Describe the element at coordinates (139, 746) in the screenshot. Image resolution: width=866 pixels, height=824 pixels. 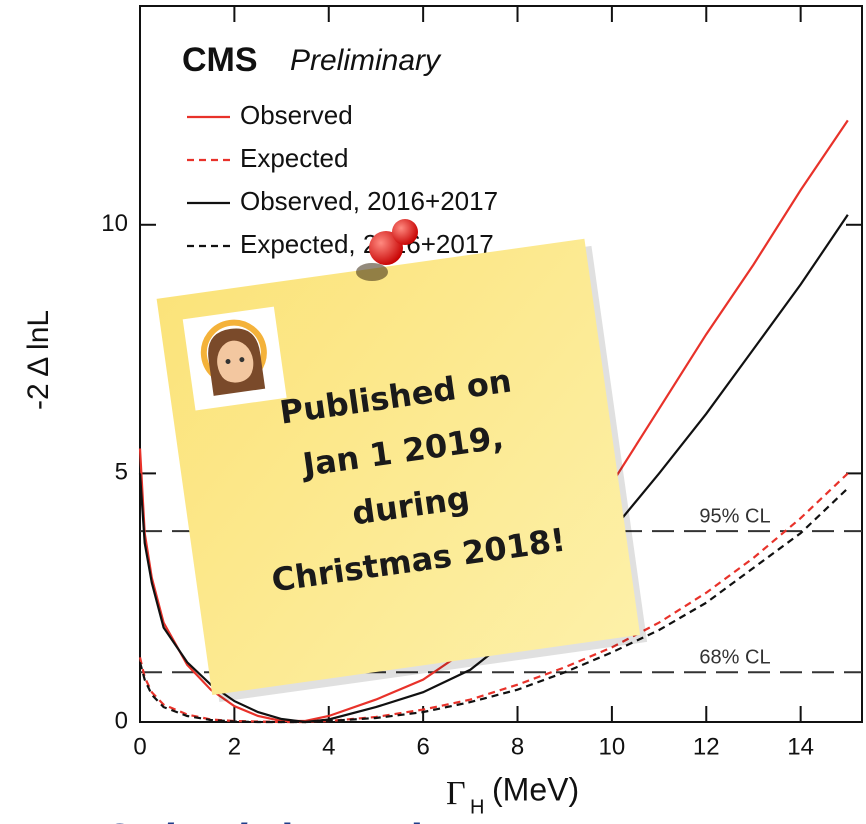
I see `x-tick-label: 0` at that location.